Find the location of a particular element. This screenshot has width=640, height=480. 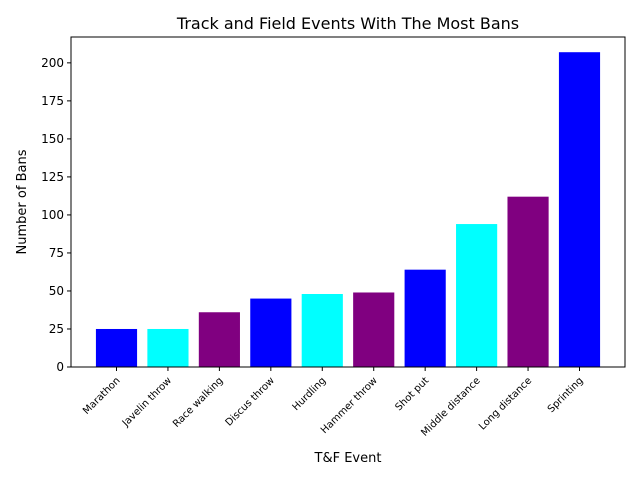

y-axis-label: Number of Bans is located at coordinates (22, 201).